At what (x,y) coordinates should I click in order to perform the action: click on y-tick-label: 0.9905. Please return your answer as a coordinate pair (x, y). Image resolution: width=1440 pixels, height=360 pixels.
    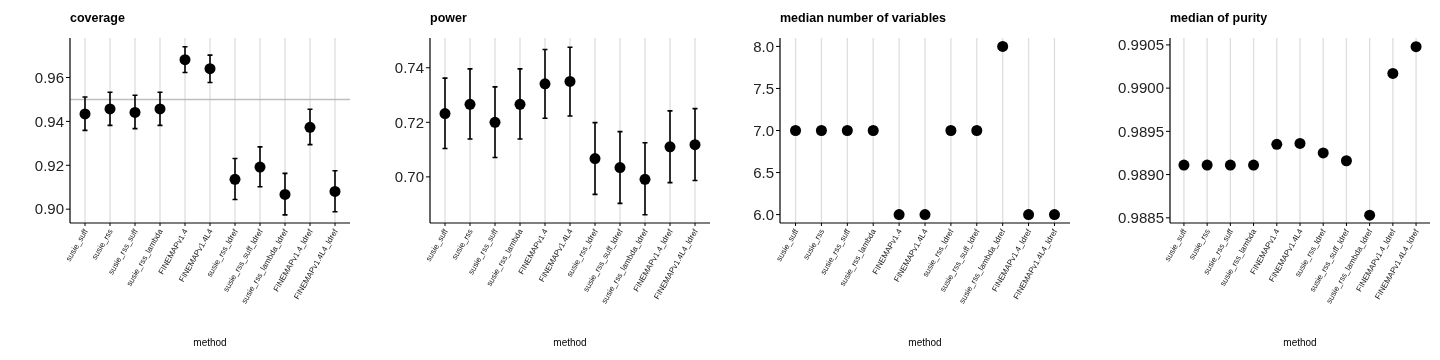
    Looking at the image, I should click on (1141, 45).